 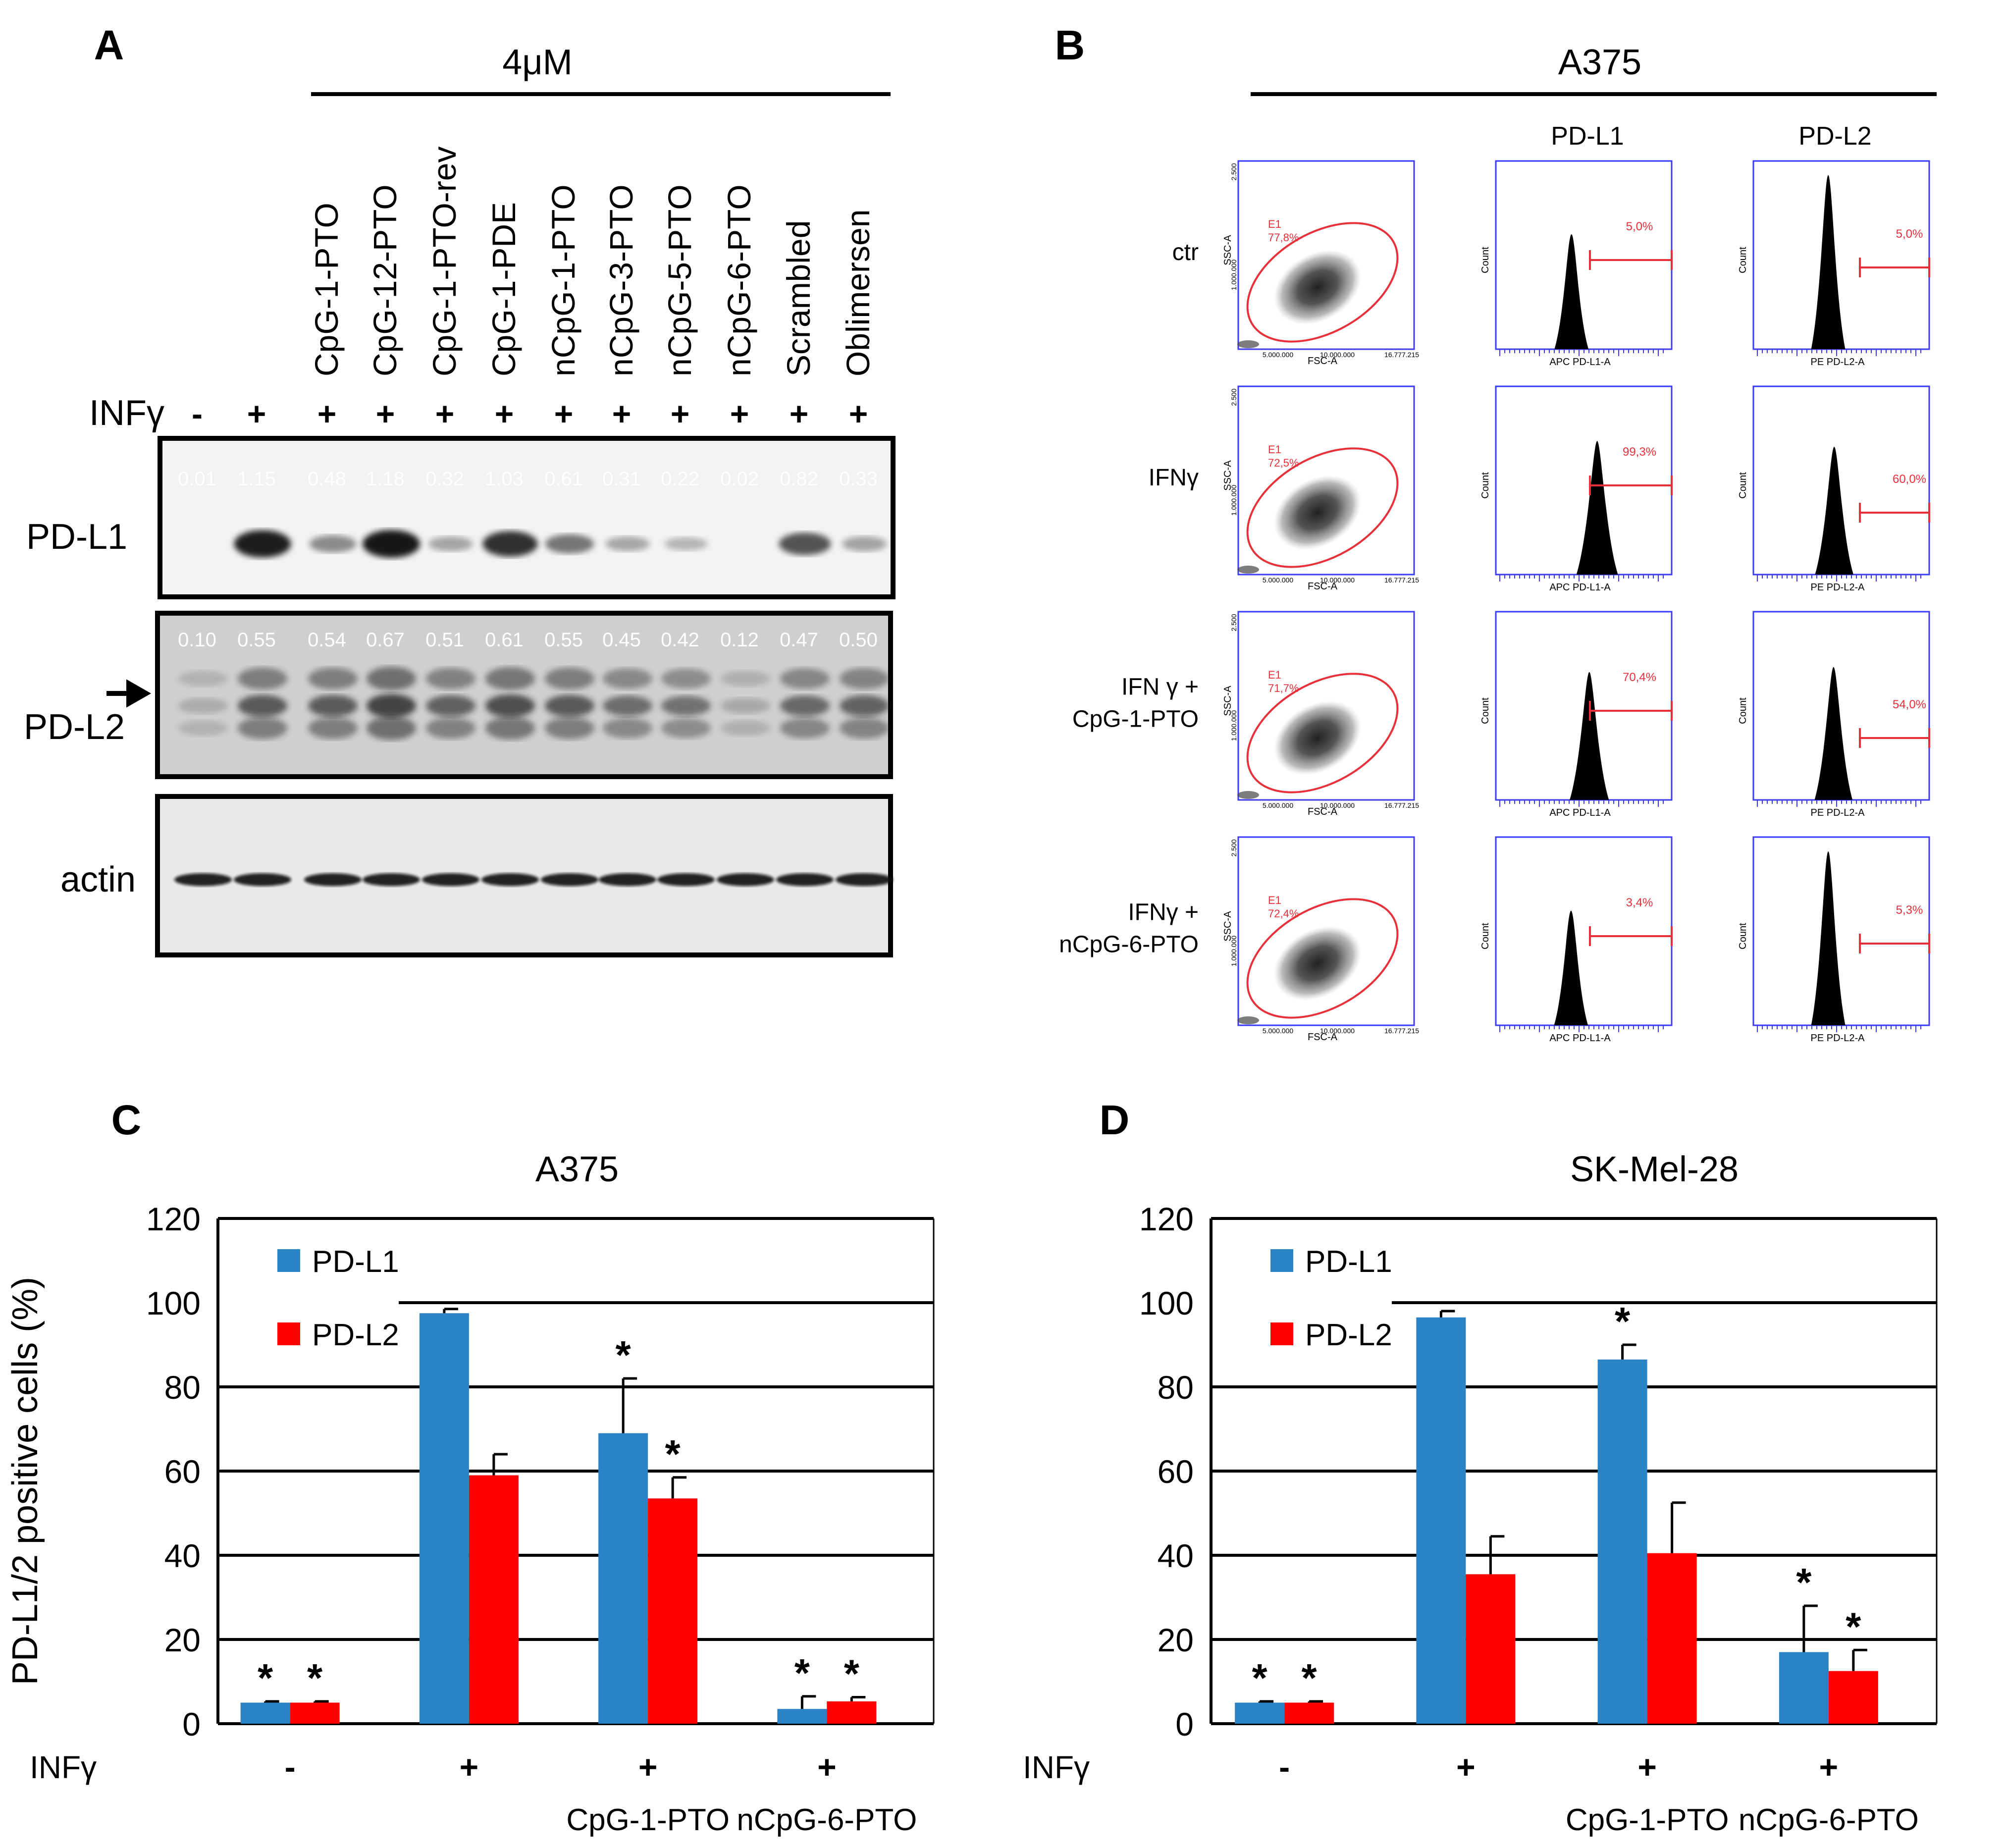 I want to click on lane-label: Oblimersen, so click(x=858, y=293).